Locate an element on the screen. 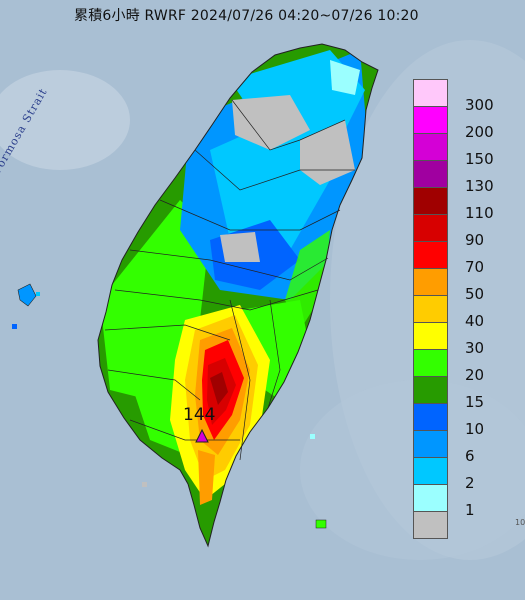 This screenshot has width=525, height=600. legend-label: 300 is located at coordinates (479, 105).